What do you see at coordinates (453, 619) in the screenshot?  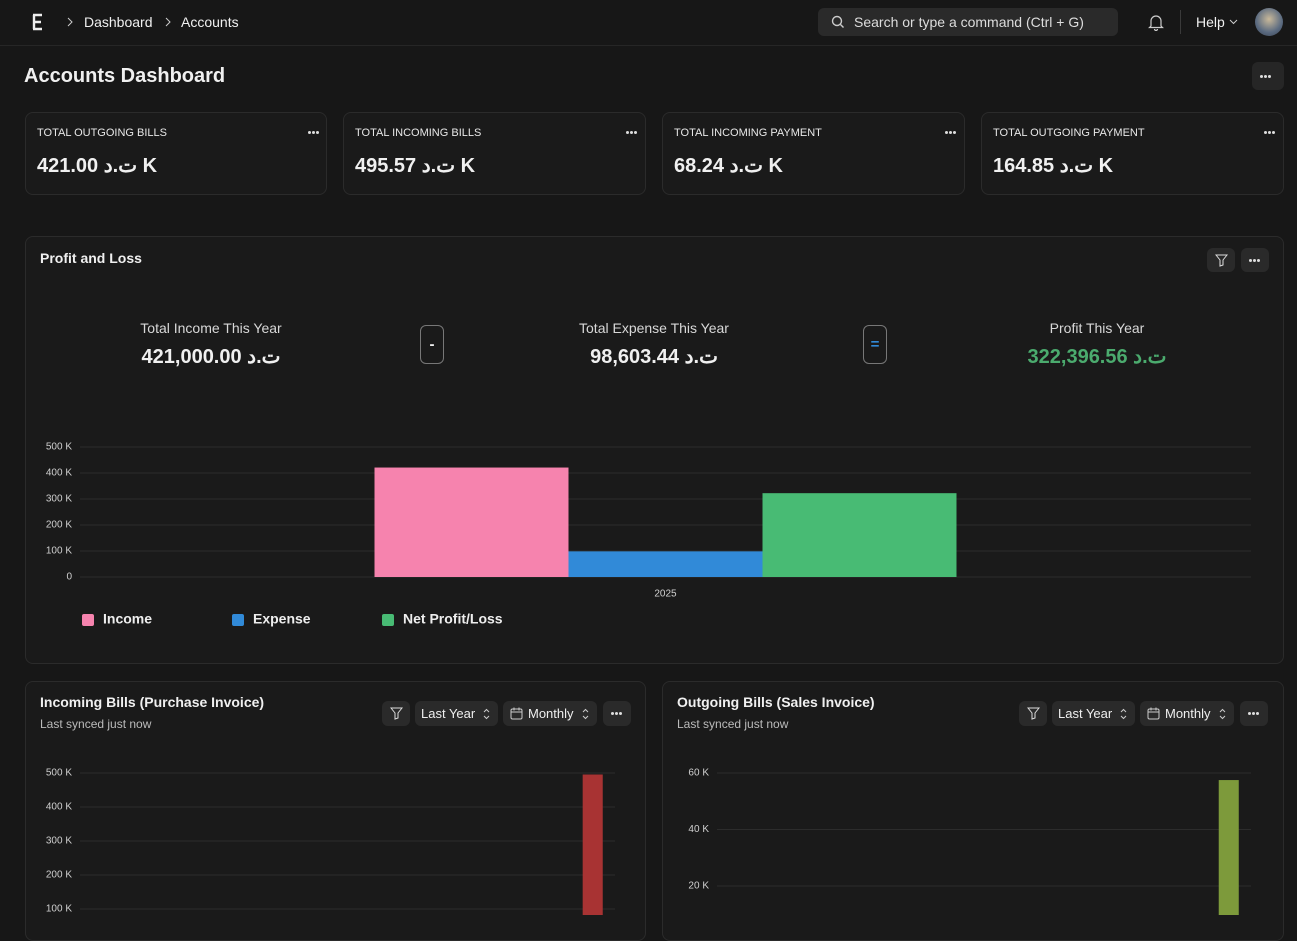 I see `legend-label: Net Profit/Loss` at bounding box center [453, 619].